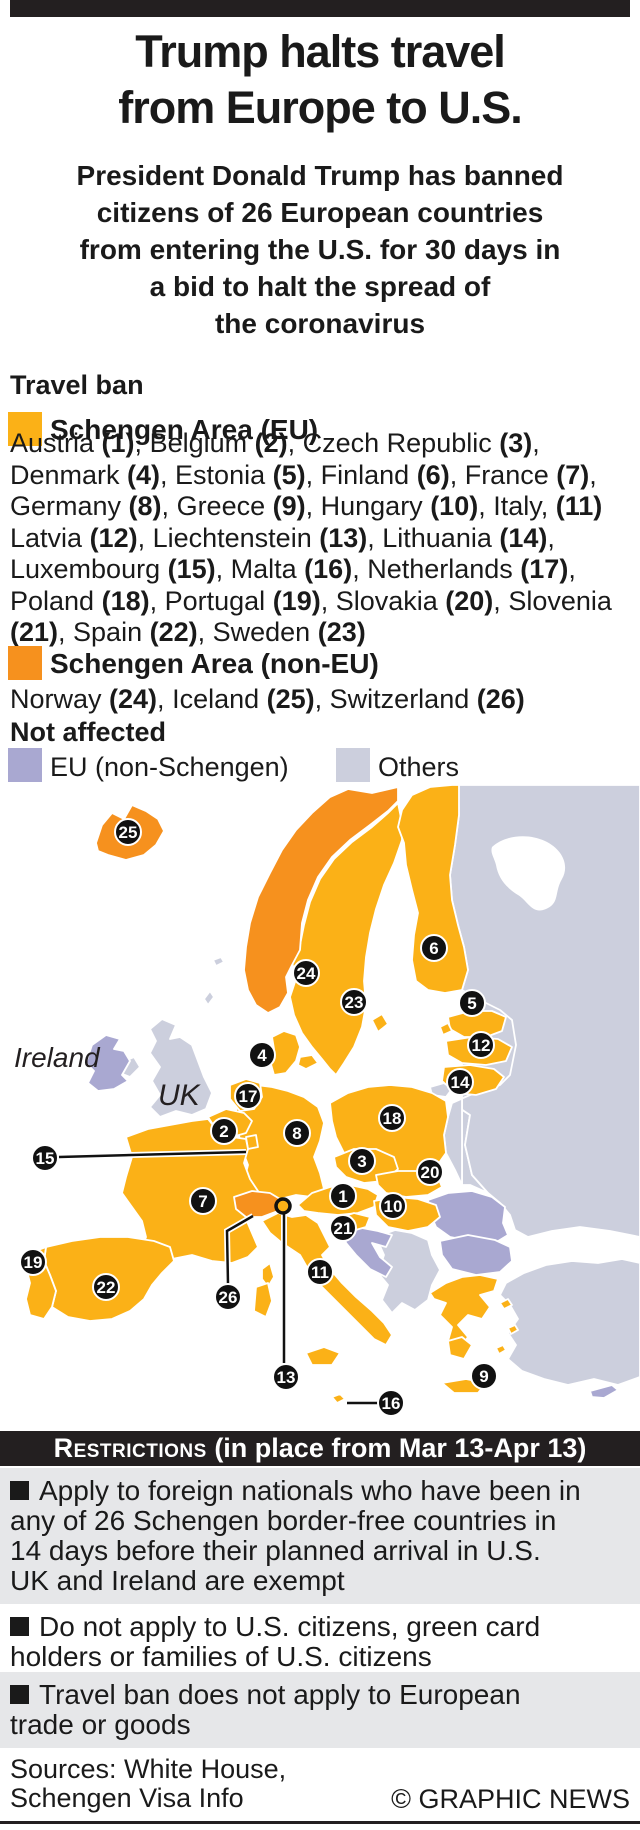 The height and width of the screenshot is (1830, 640). Describe the element at coordinates (181, 1068) in the screenshot. I see `country-uk` at that location.